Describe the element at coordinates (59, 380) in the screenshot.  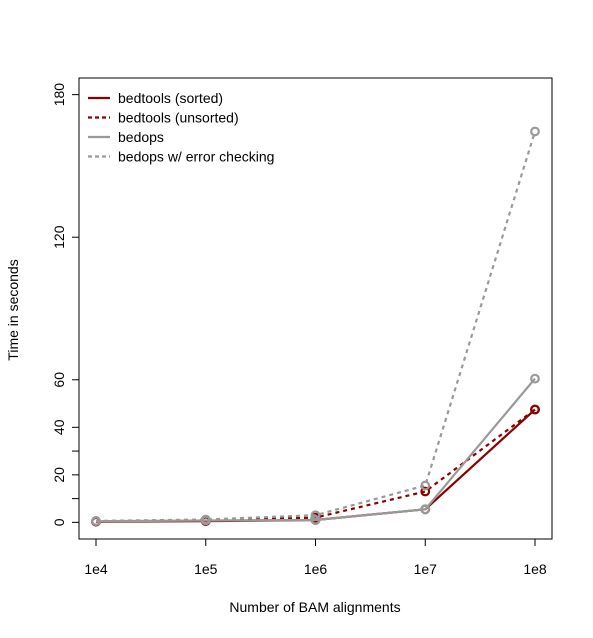
I see `y-tick-label: 60` at that location.